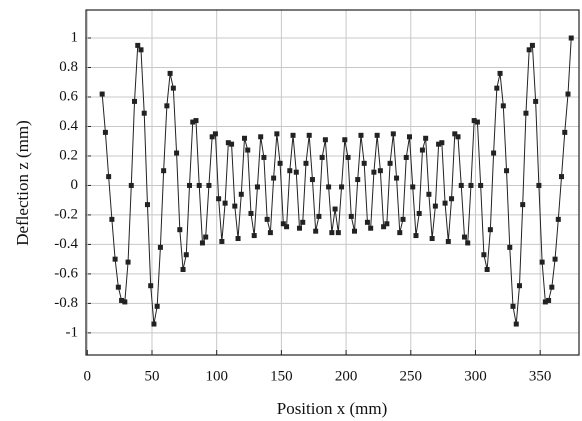  Describe the element at coordinates (75, 37) in the screenshot. I see `y-tick-label: 1` at that location.